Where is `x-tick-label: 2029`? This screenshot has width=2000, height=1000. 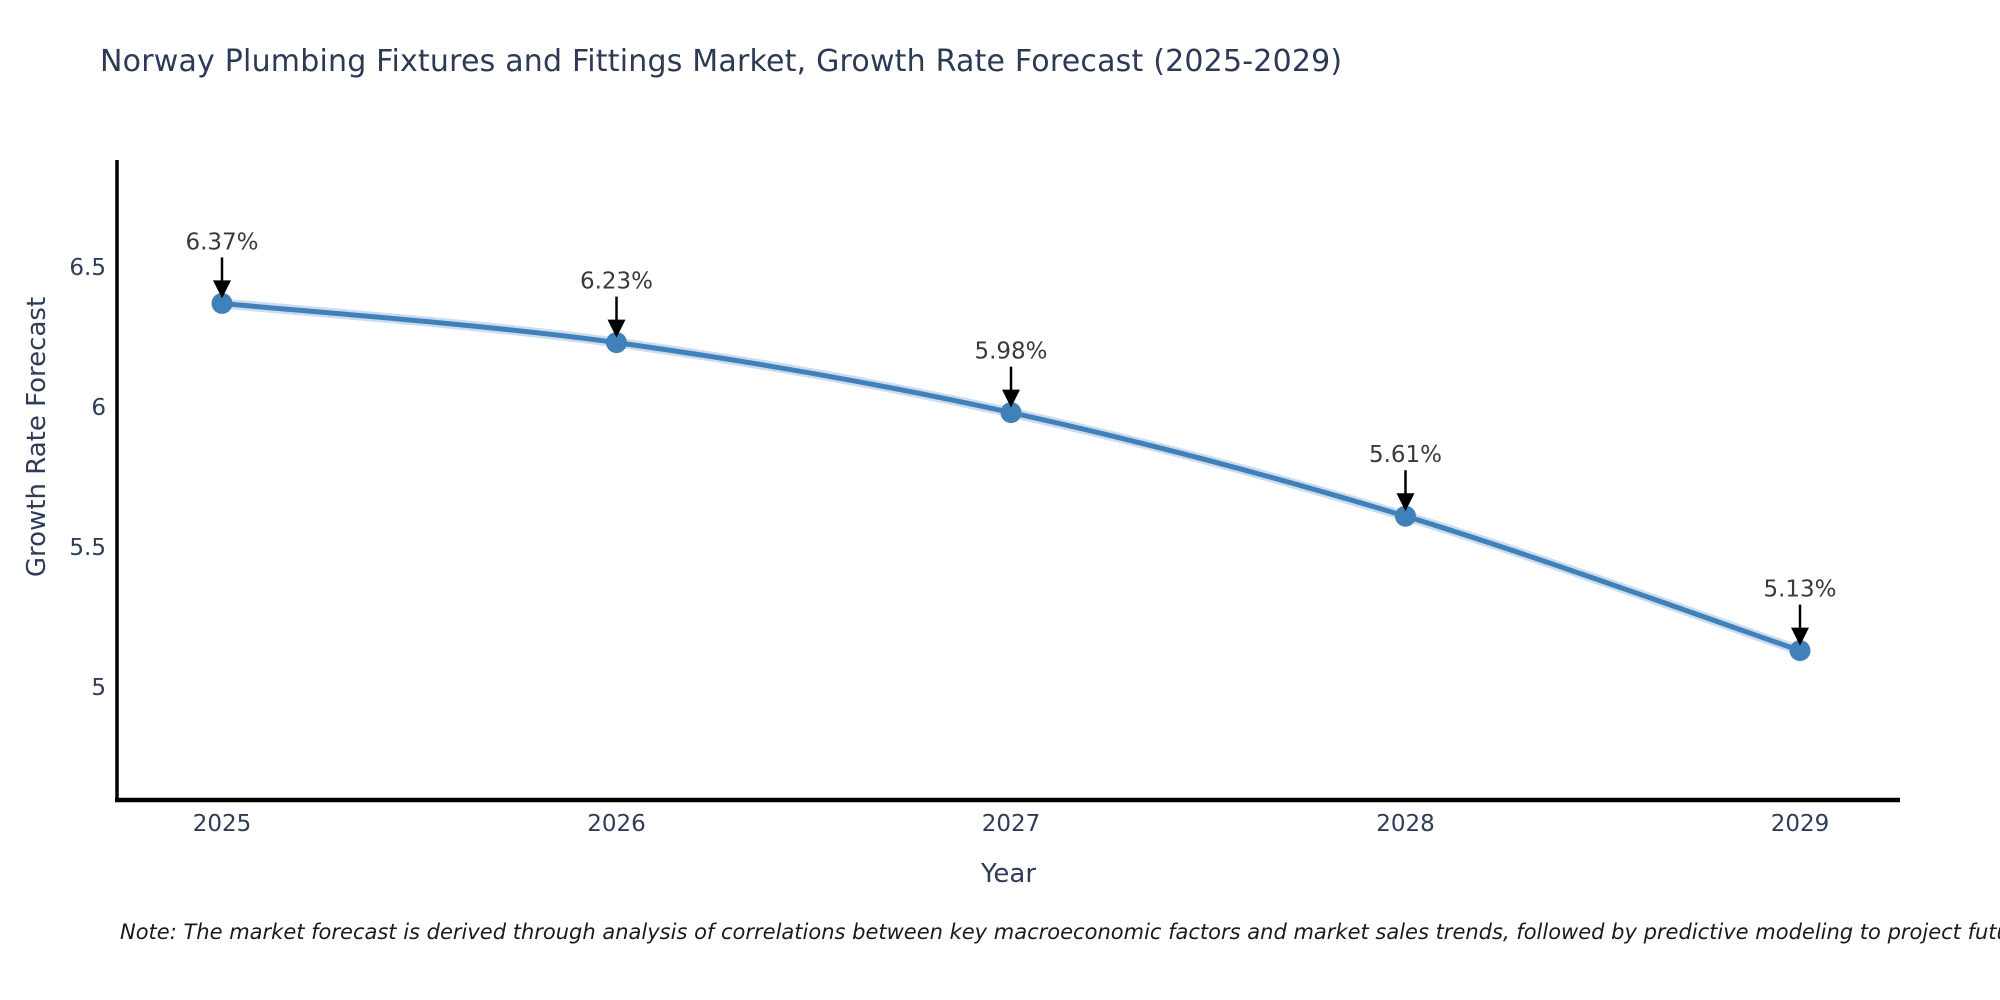 x-tick-label: 2029 is located at coordinates (1800, 824).